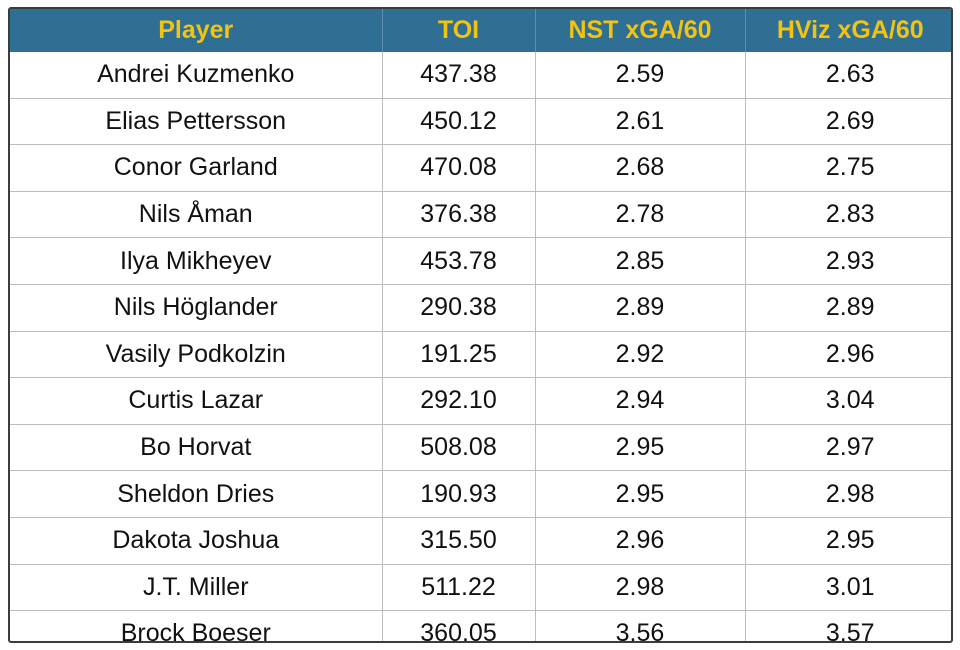  What do you see at coordinates (850, 631) in the screenshot?
I see `hviz-xga60-cell: 3.57` at bounding box center [850, 631].